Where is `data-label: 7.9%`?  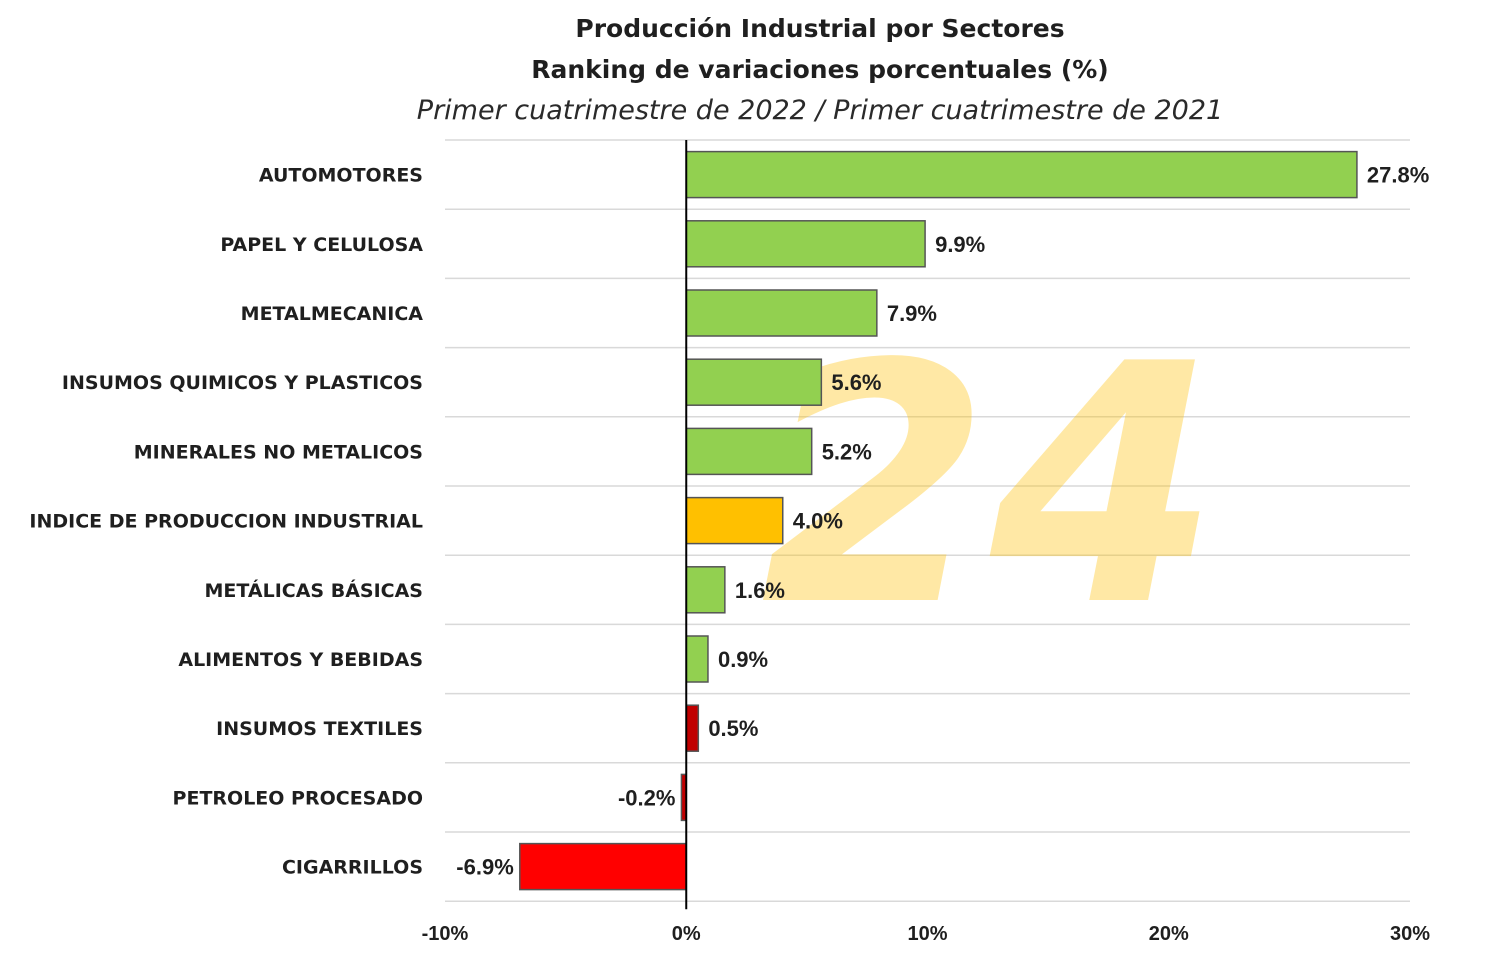
data-label: 7.9% is located at coordinates (912, 313).